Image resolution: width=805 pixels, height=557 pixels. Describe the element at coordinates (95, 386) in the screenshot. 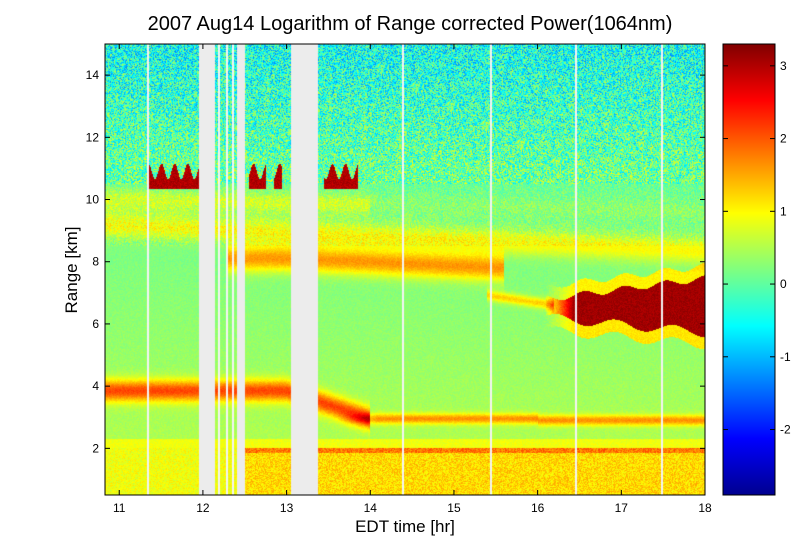

I see `y-tick-label: 4` at that location.